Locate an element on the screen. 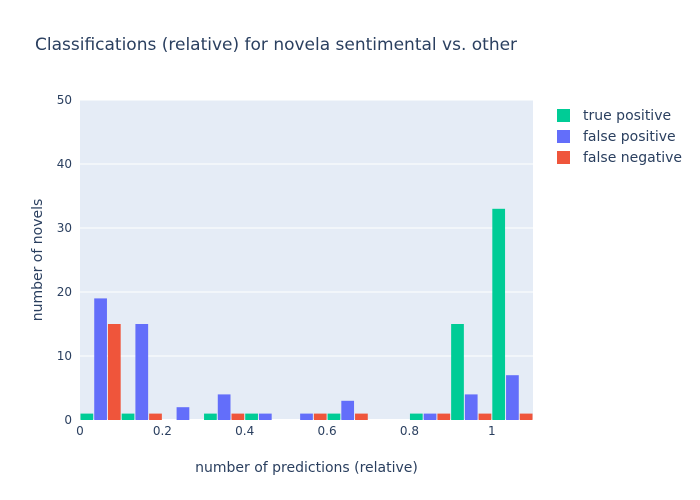  x-tick-label: 0.4 is located at coordinates (244, 431).